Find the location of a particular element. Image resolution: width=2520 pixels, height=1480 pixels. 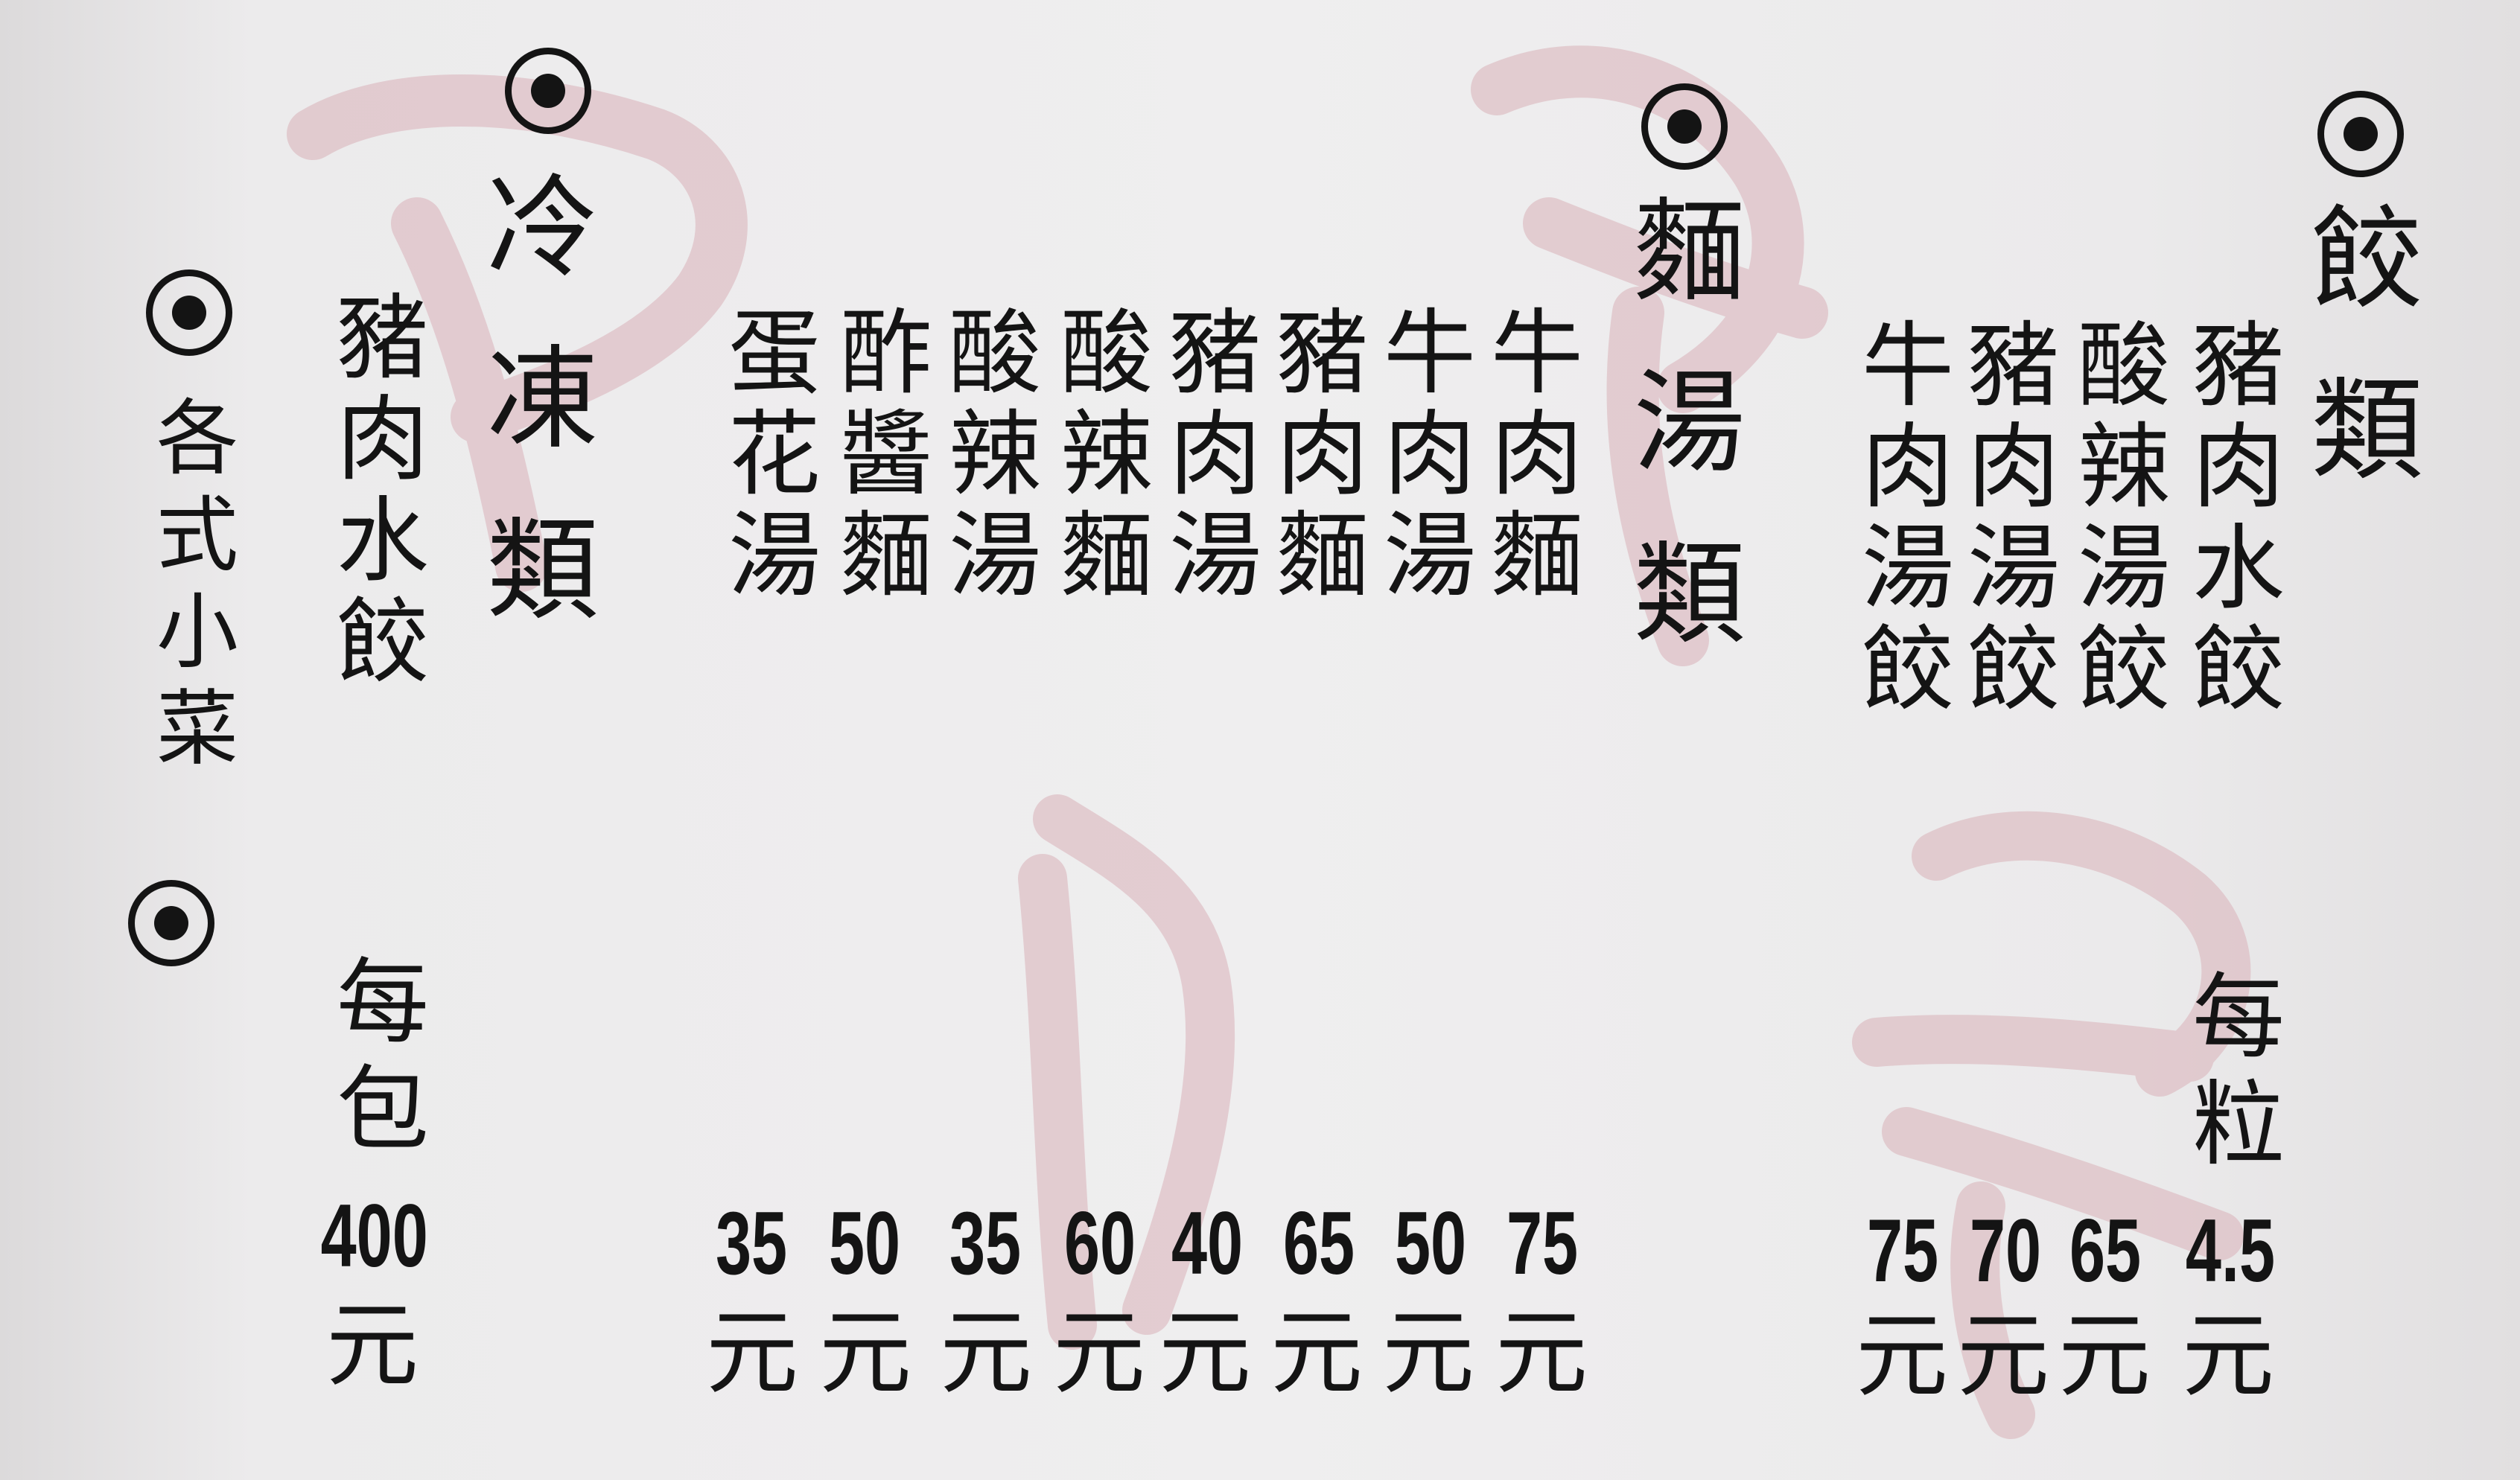

bullet-frozen is located at coordinates (548, 91).